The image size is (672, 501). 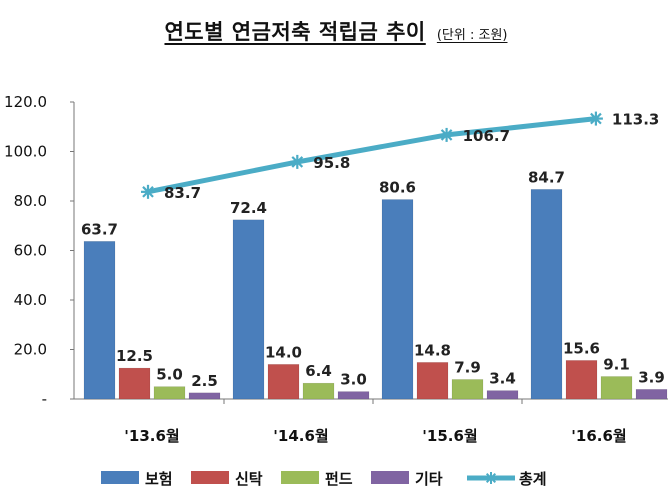 I want to click on y-tick-label: 120.0, so click(x=25, y=102).